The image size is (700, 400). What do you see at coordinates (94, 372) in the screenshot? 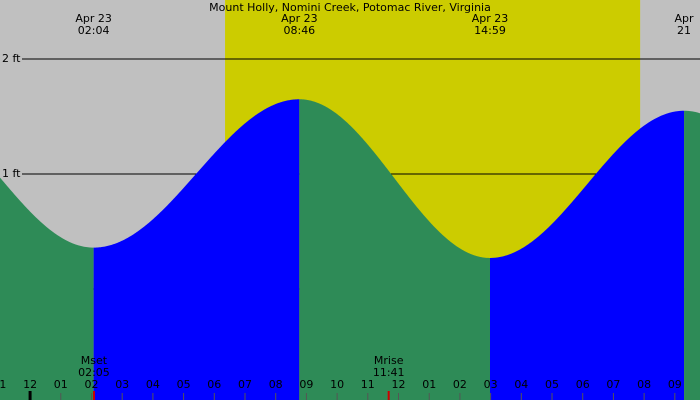
I see `moon-time: 02:05` at bounding box center [94, 372].